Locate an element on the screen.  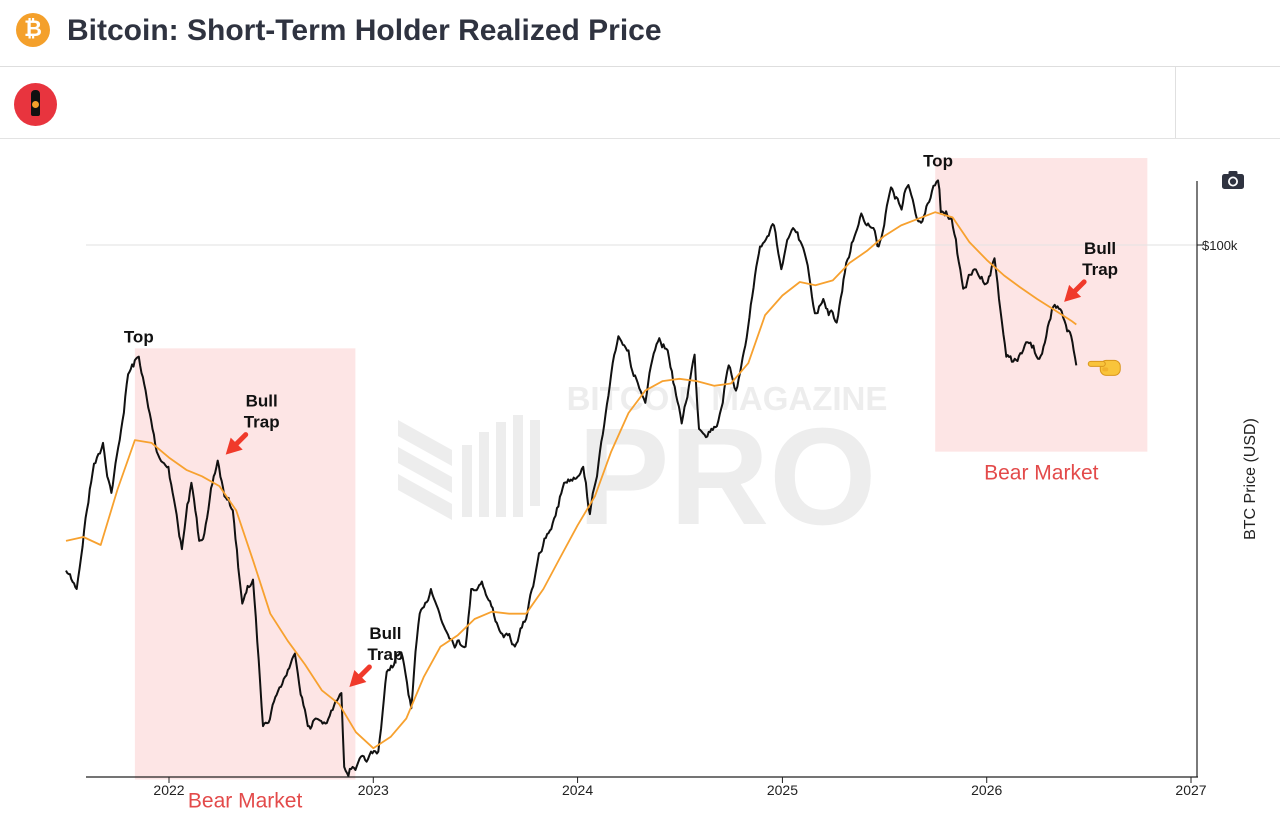
x-ticks: 2022 2023 2024 2025 2026 2027 is located at coordinates (680, 787).